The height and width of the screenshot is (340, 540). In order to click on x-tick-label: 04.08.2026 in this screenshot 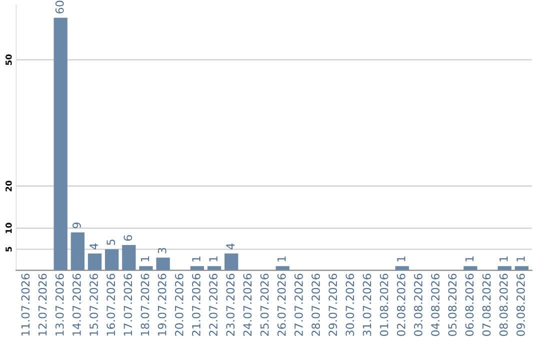, I will do `click(435, 305)`.